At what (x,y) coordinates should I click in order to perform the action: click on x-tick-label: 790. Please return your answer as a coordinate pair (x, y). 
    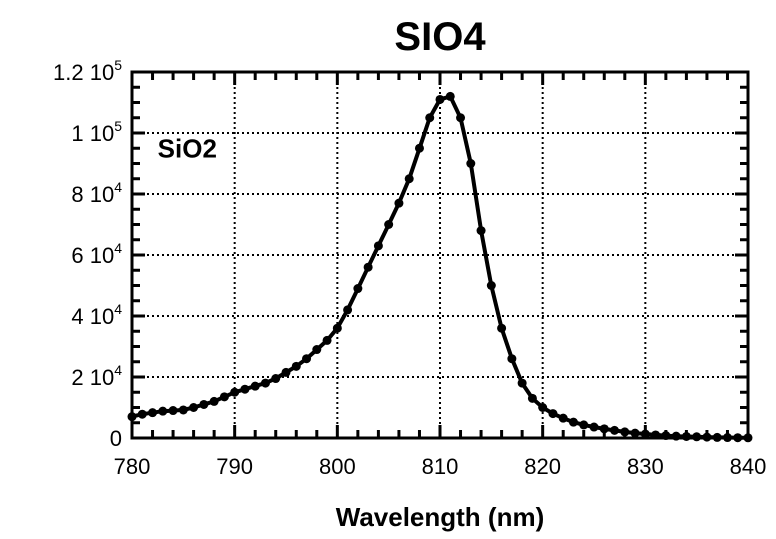
    Looking at the image, I should click on (234, 466).